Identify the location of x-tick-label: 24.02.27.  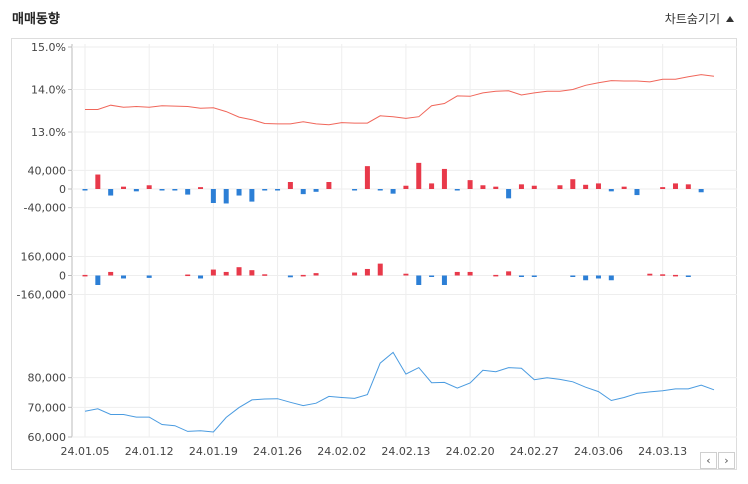
(534, 451).